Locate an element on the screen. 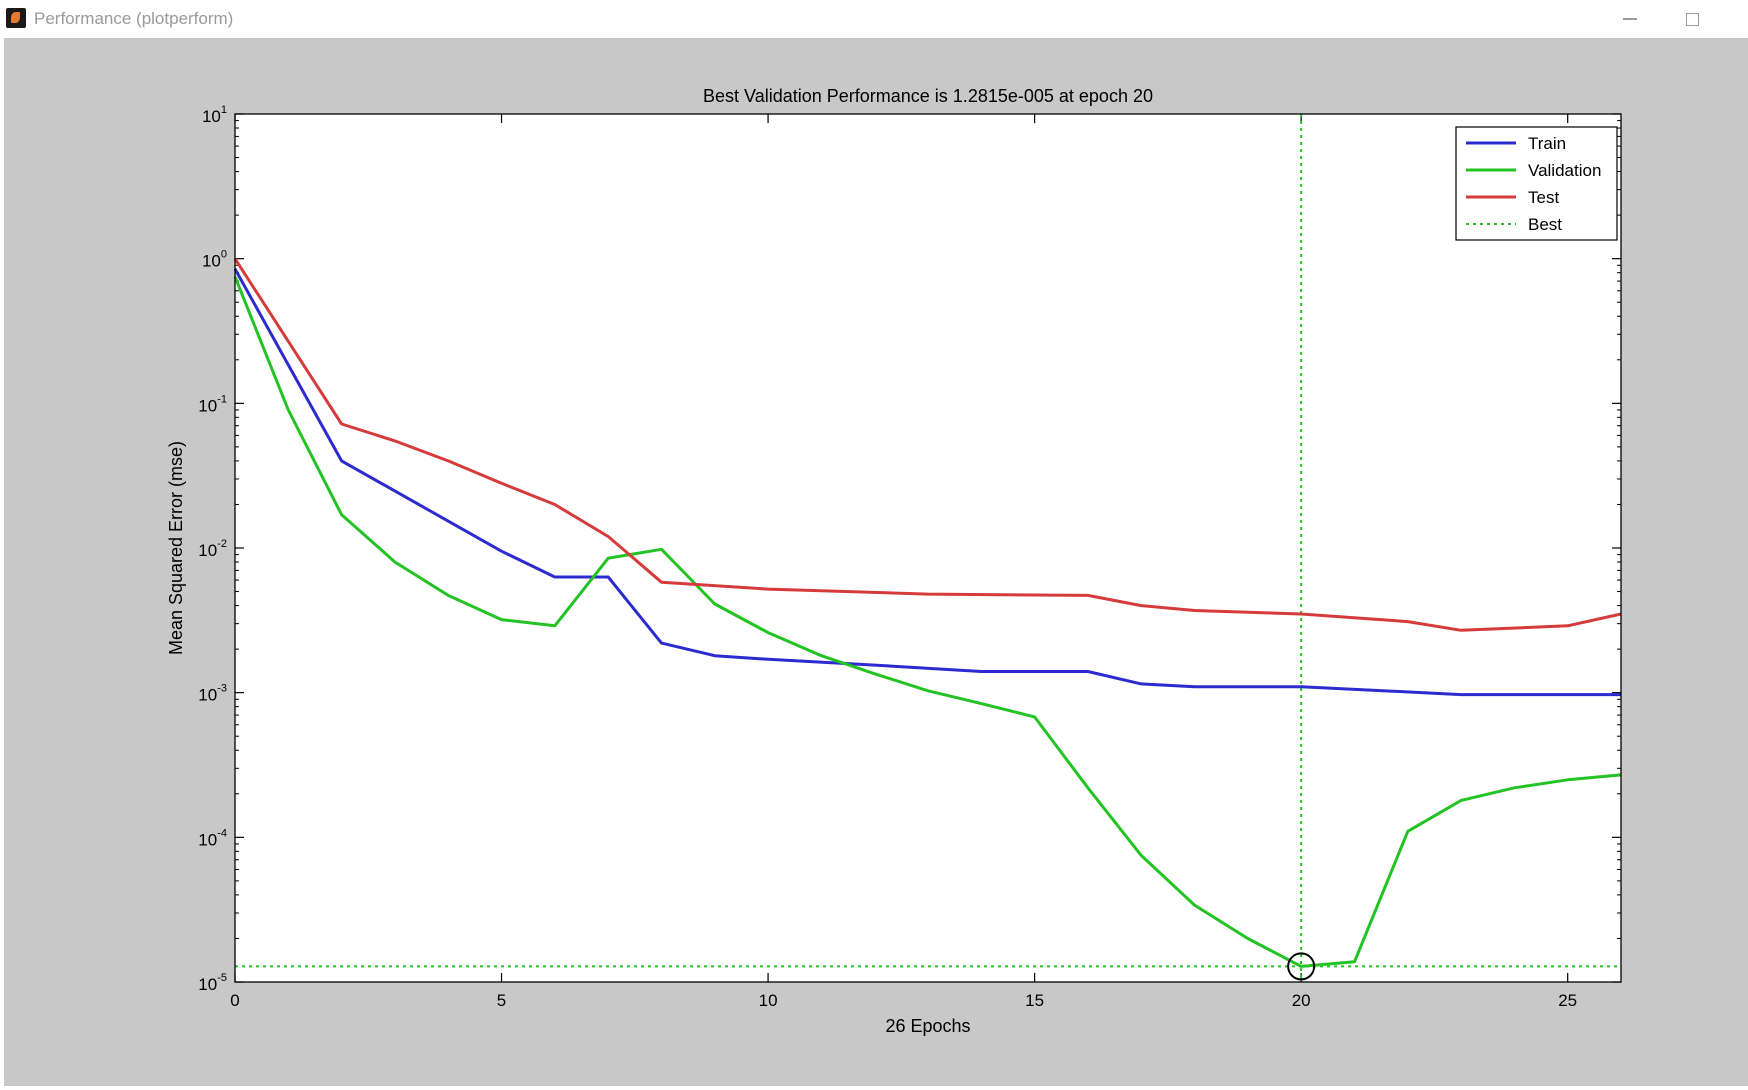 This screenshot has height=1090, width=1748. maximize-icon is located at coordinates (1692, 19).